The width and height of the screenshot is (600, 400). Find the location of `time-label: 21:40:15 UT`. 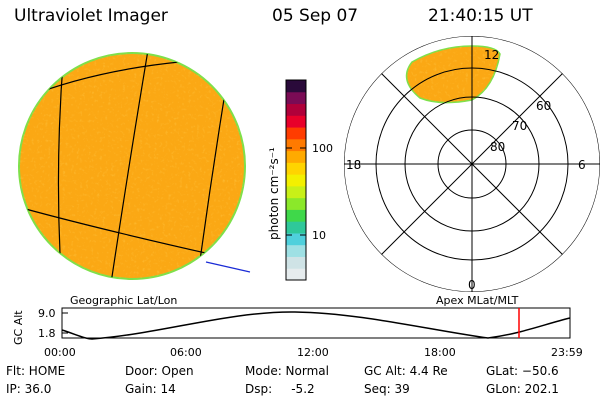

time-label: 21:40:15 UT is located at coordinates (480, 16).